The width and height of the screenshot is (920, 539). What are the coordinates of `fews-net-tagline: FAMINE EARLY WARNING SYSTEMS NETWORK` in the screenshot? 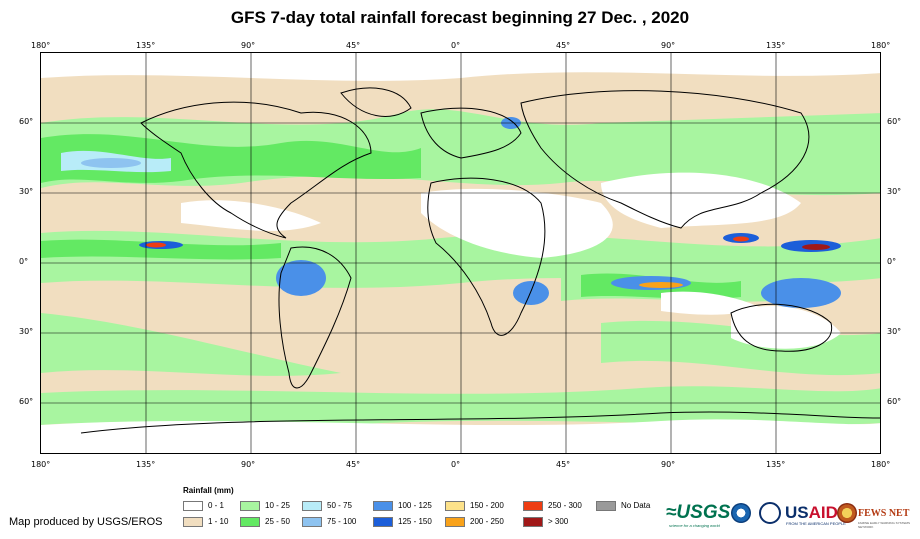 It's located at (884, 525).